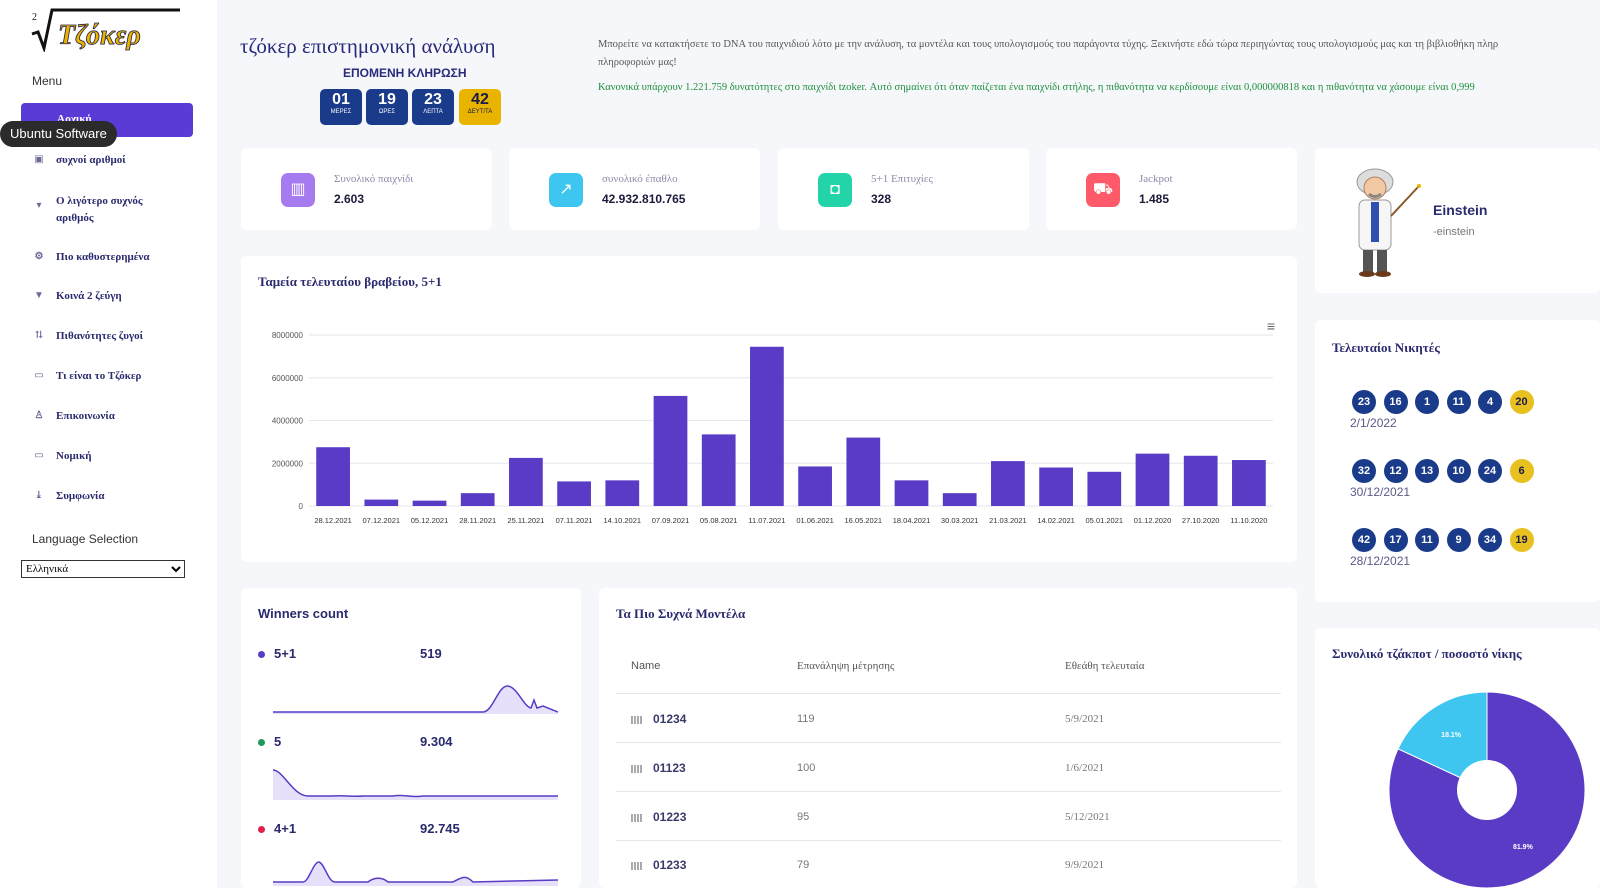 This screenshot has height=888, width=1600. What do you see at coordinates (1427, 653) in the screenshot?
I see `pie-title: Συνολικό τζάκποτ / ποσοστό νίκης` at bounding box center [1427, 653].